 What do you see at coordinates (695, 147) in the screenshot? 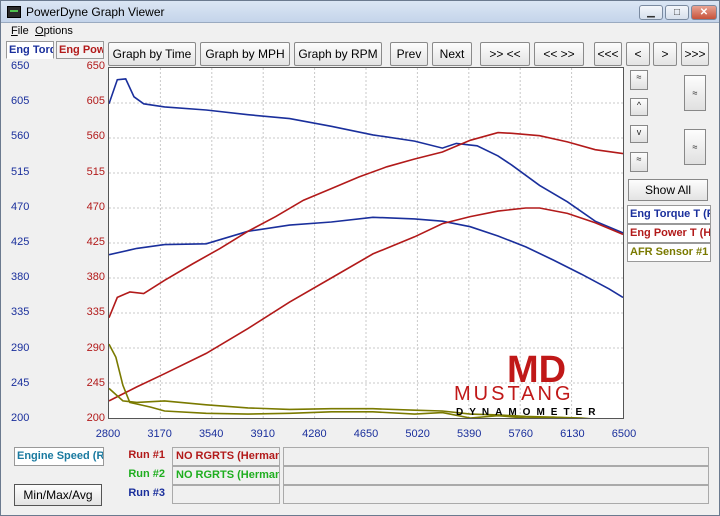
I see `compress-y-button: ≈` at bounding box center [695, 147].